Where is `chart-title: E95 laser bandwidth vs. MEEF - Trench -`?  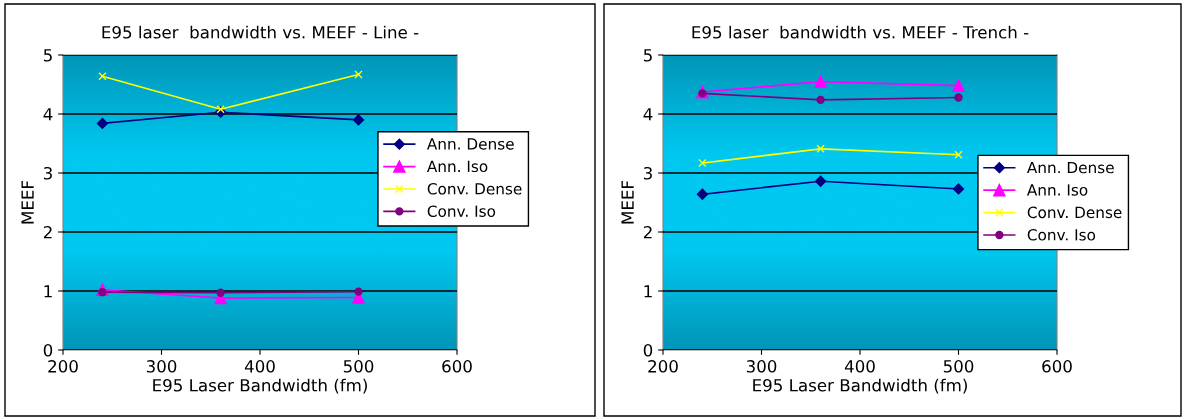
chart-title: E95 laser bandwidth vs. MEEF - Trench - is located at coordinates (860, 32).